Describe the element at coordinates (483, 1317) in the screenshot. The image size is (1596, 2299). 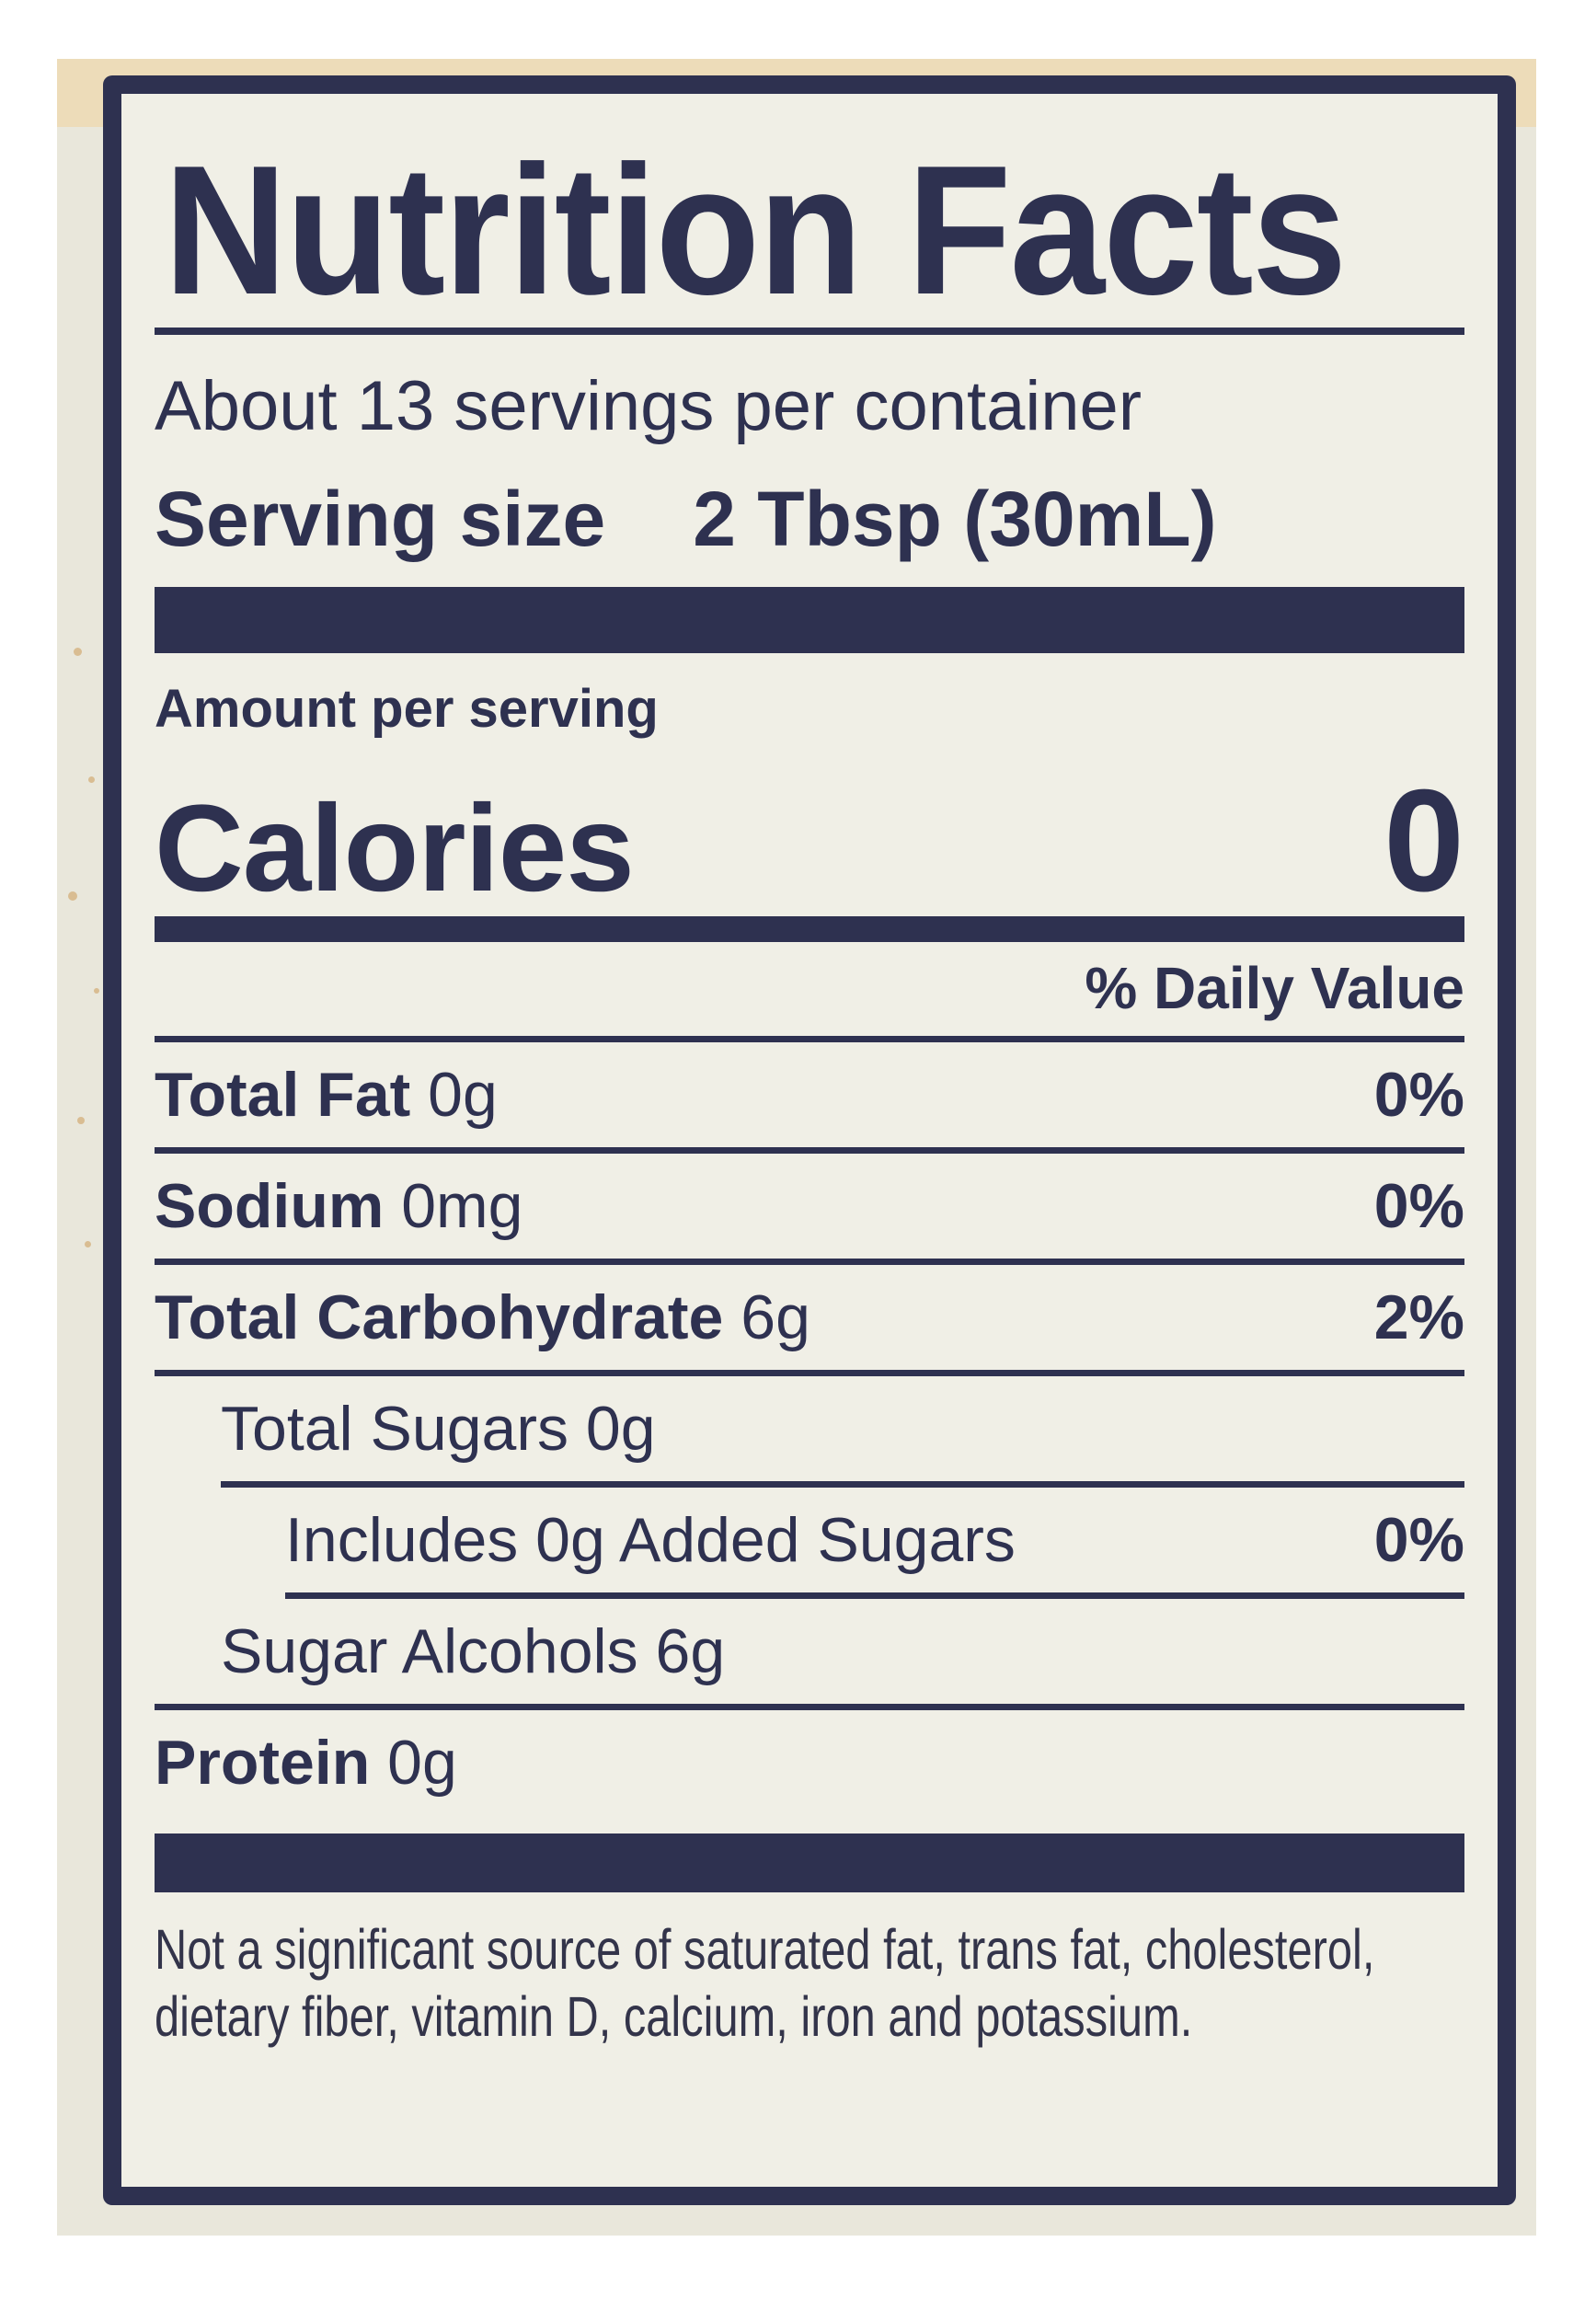
I see `nutrient-name-and-amount: Total Carbohydrate 6g` at that location.